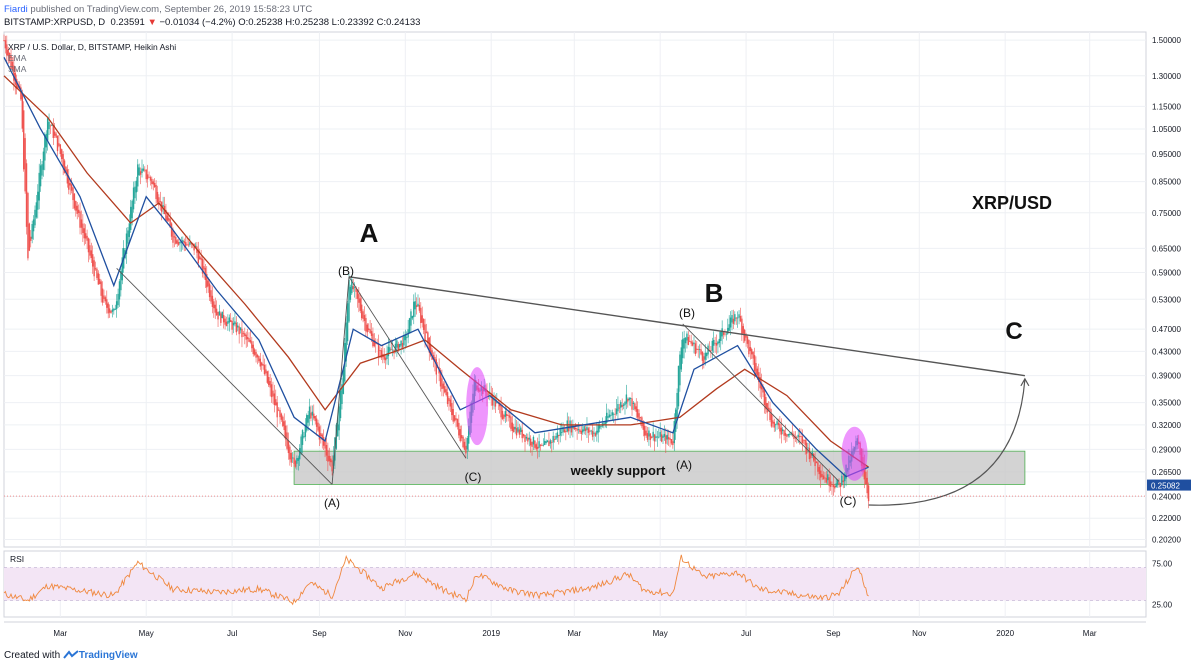 The height and width of the screenshot is (670, 1200). I want to click on tradingview-logo-icon, so click(71, 654).